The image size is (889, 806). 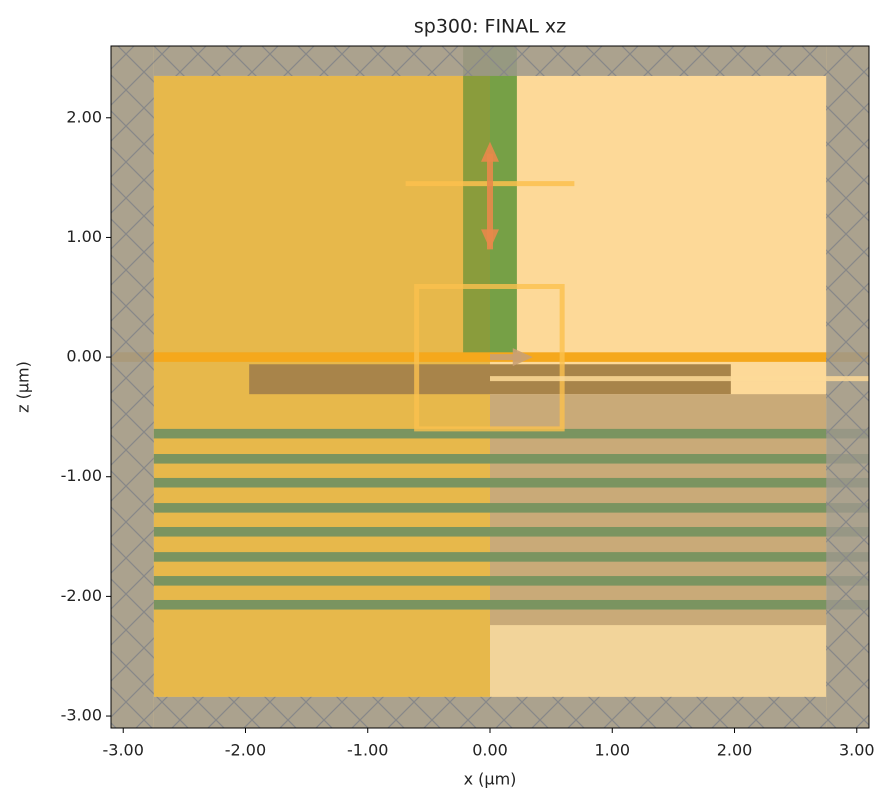 What do you see at coordinates (84, 356) in the screenshot?
I see `y-tick-label: 0.00` at bounding box center [84, 356].